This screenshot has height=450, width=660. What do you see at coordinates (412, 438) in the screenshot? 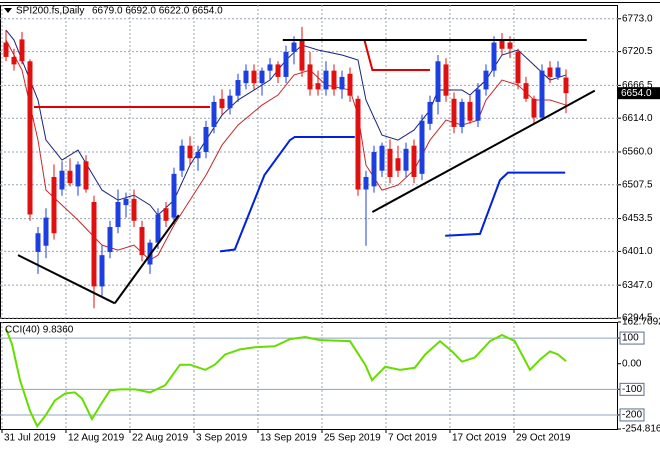
I see `x-tick-label: 7 Oct 2019` at bounding box center [412, 438].